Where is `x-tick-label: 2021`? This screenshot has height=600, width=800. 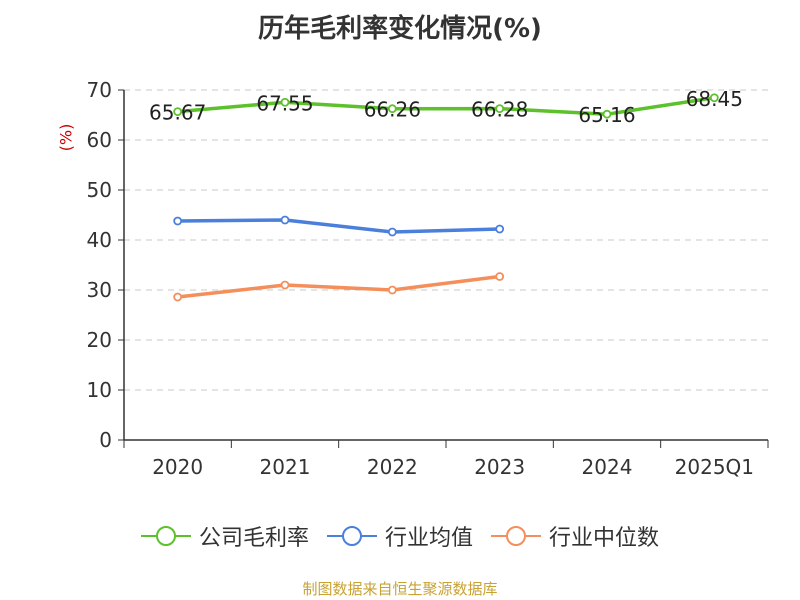 x-tick-label: 2021 is located at coordinates (285, 467).